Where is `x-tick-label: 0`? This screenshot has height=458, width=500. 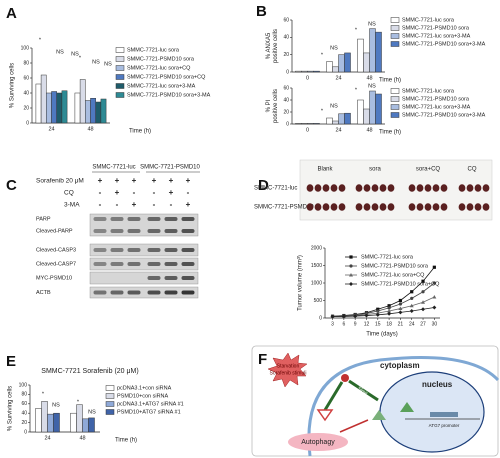 x-tick-label: 0 is located at coordinates (307, 78).